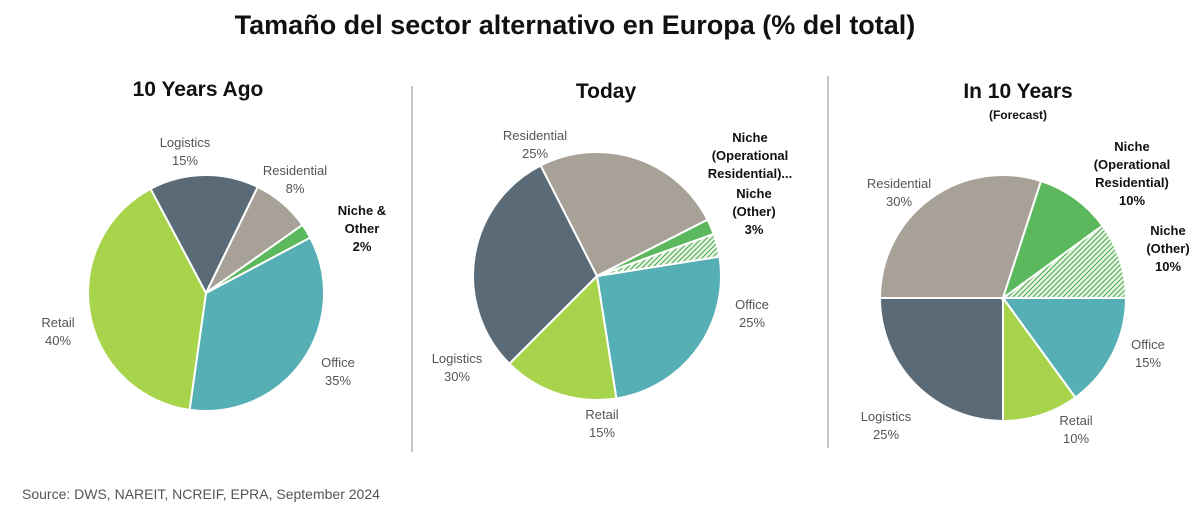 This screenshot has height=522, width=1200. What do you see at coordinates (58, 331) in the screenshot?
I see `label-retail: Retail 40%` at bounding box center [58, 331].